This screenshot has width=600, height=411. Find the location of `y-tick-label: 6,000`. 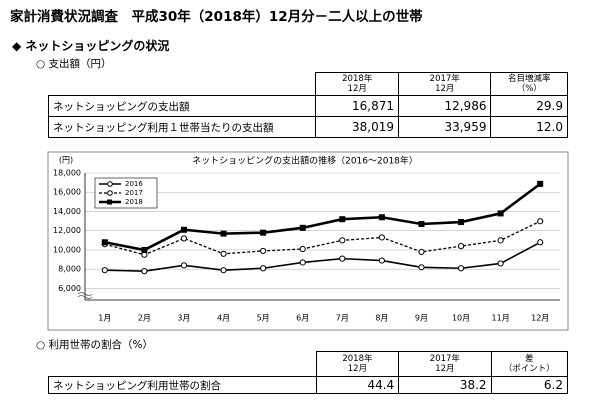

y-tick-label: 6,000 is located at coordinates (69, 288).